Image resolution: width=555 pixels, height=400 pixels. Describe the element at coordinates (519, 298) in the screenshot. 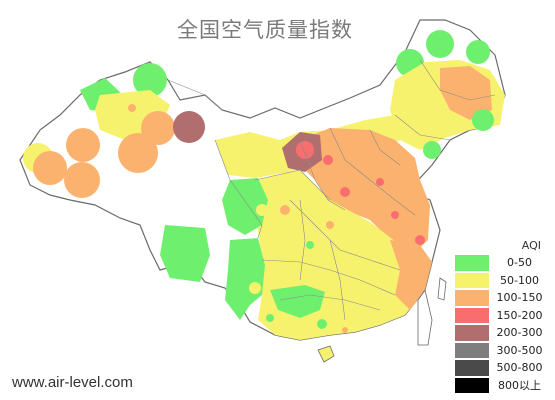

I see `legend-label: 100-150` at that location.